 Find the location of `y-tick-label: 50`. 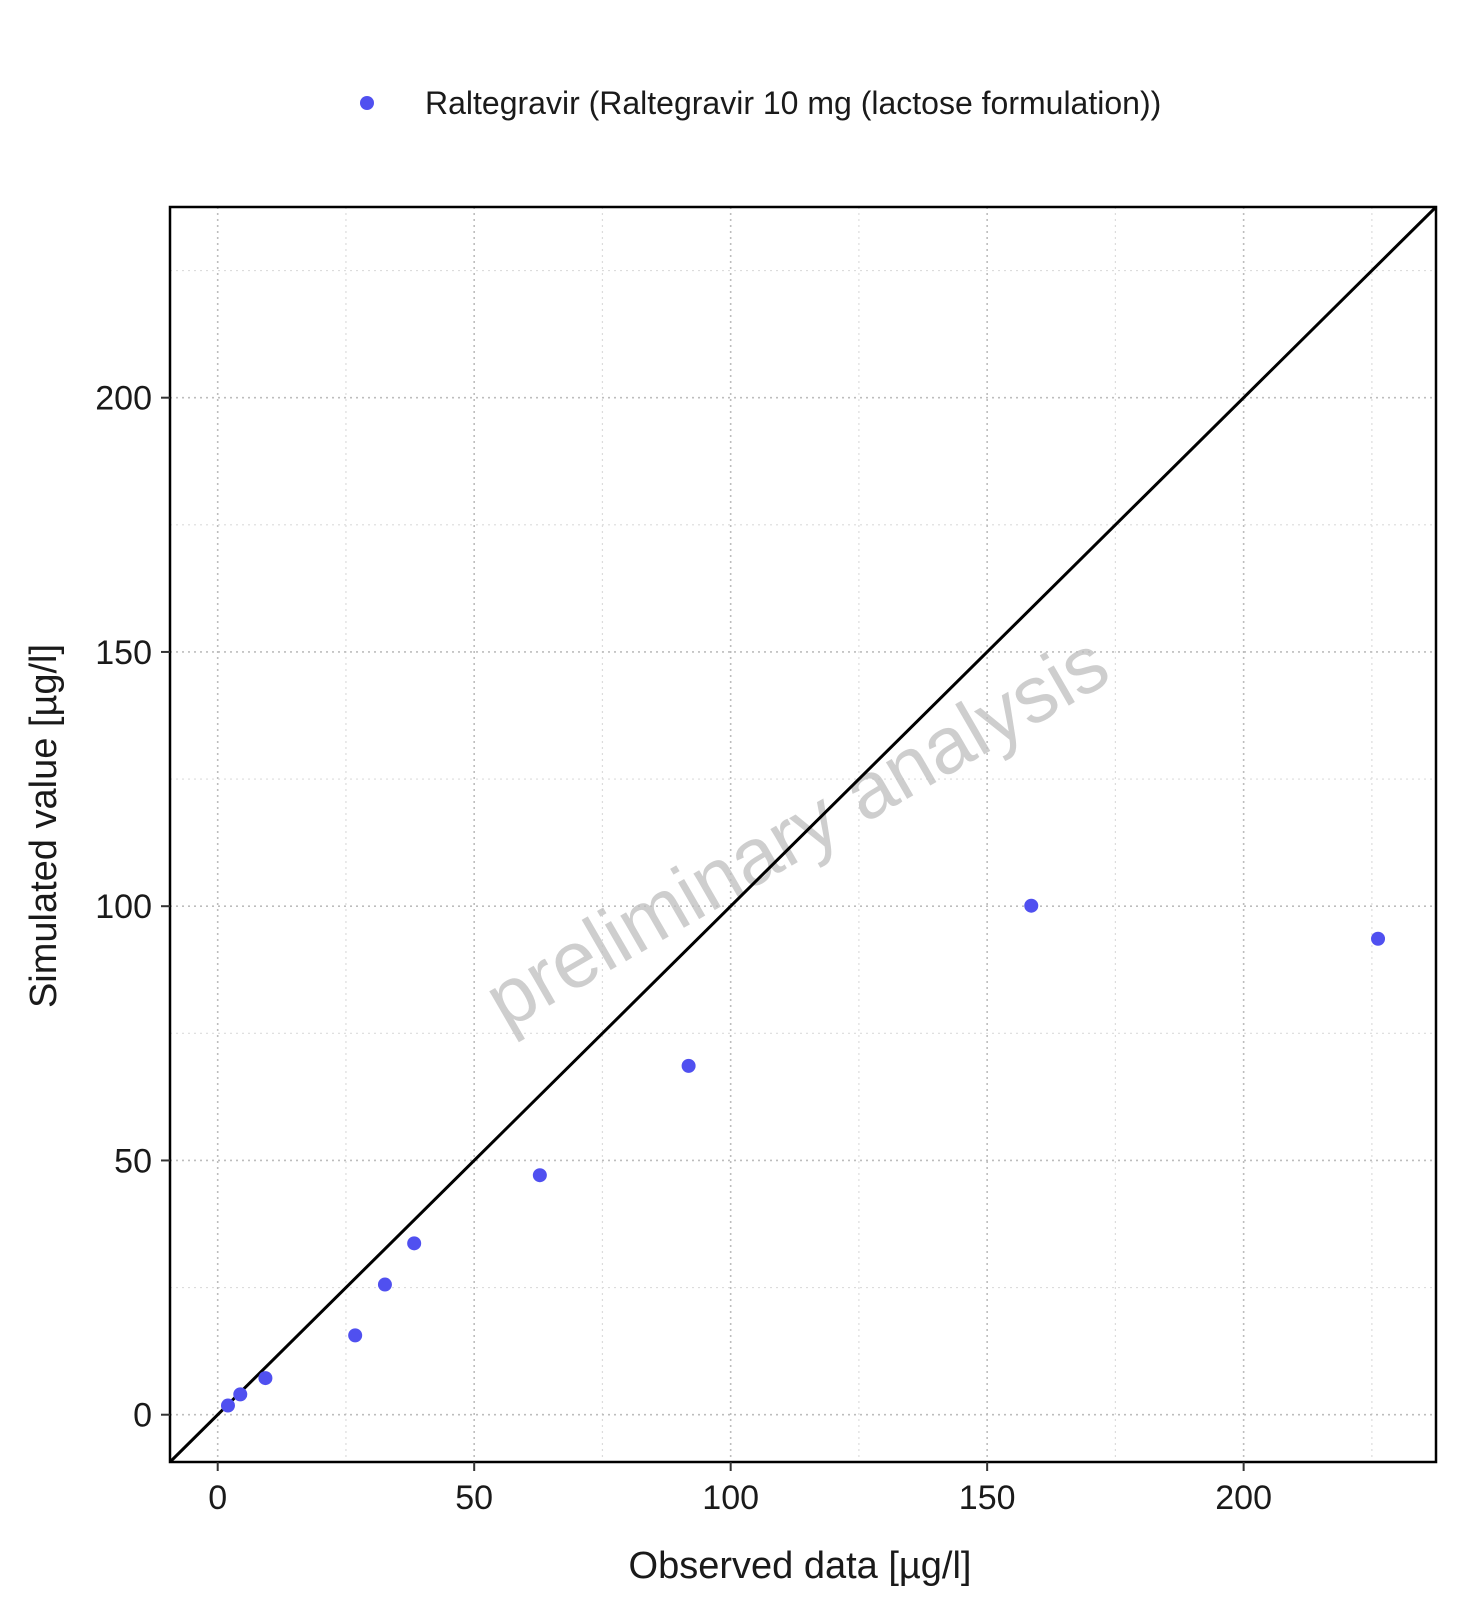

y-tick-label: 50 is located at coordinates (133, 1161).